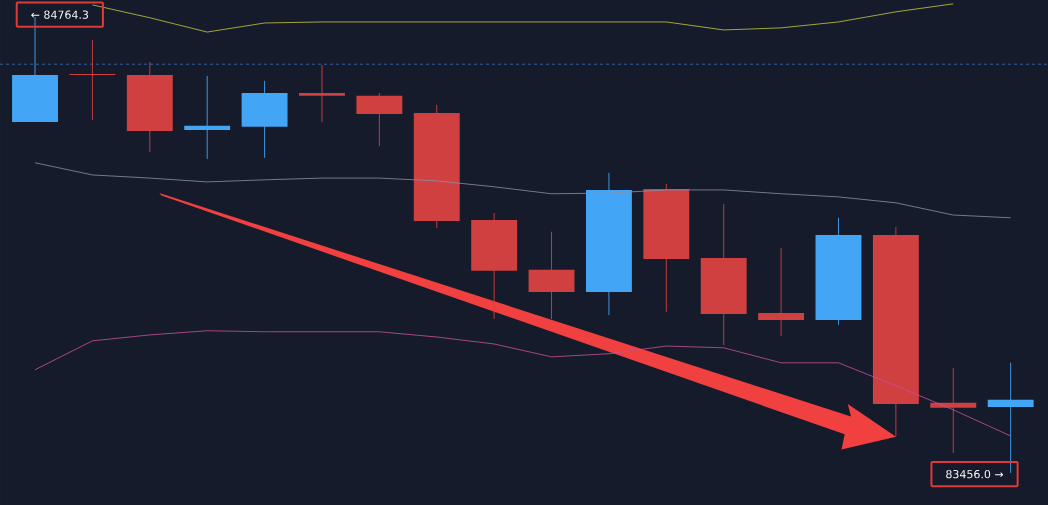 This screenshot has width=1048, height=505. Describe the element at coordinates (975, 474) in the screenshot. I see `annotation: 83456.0 →` at that location.